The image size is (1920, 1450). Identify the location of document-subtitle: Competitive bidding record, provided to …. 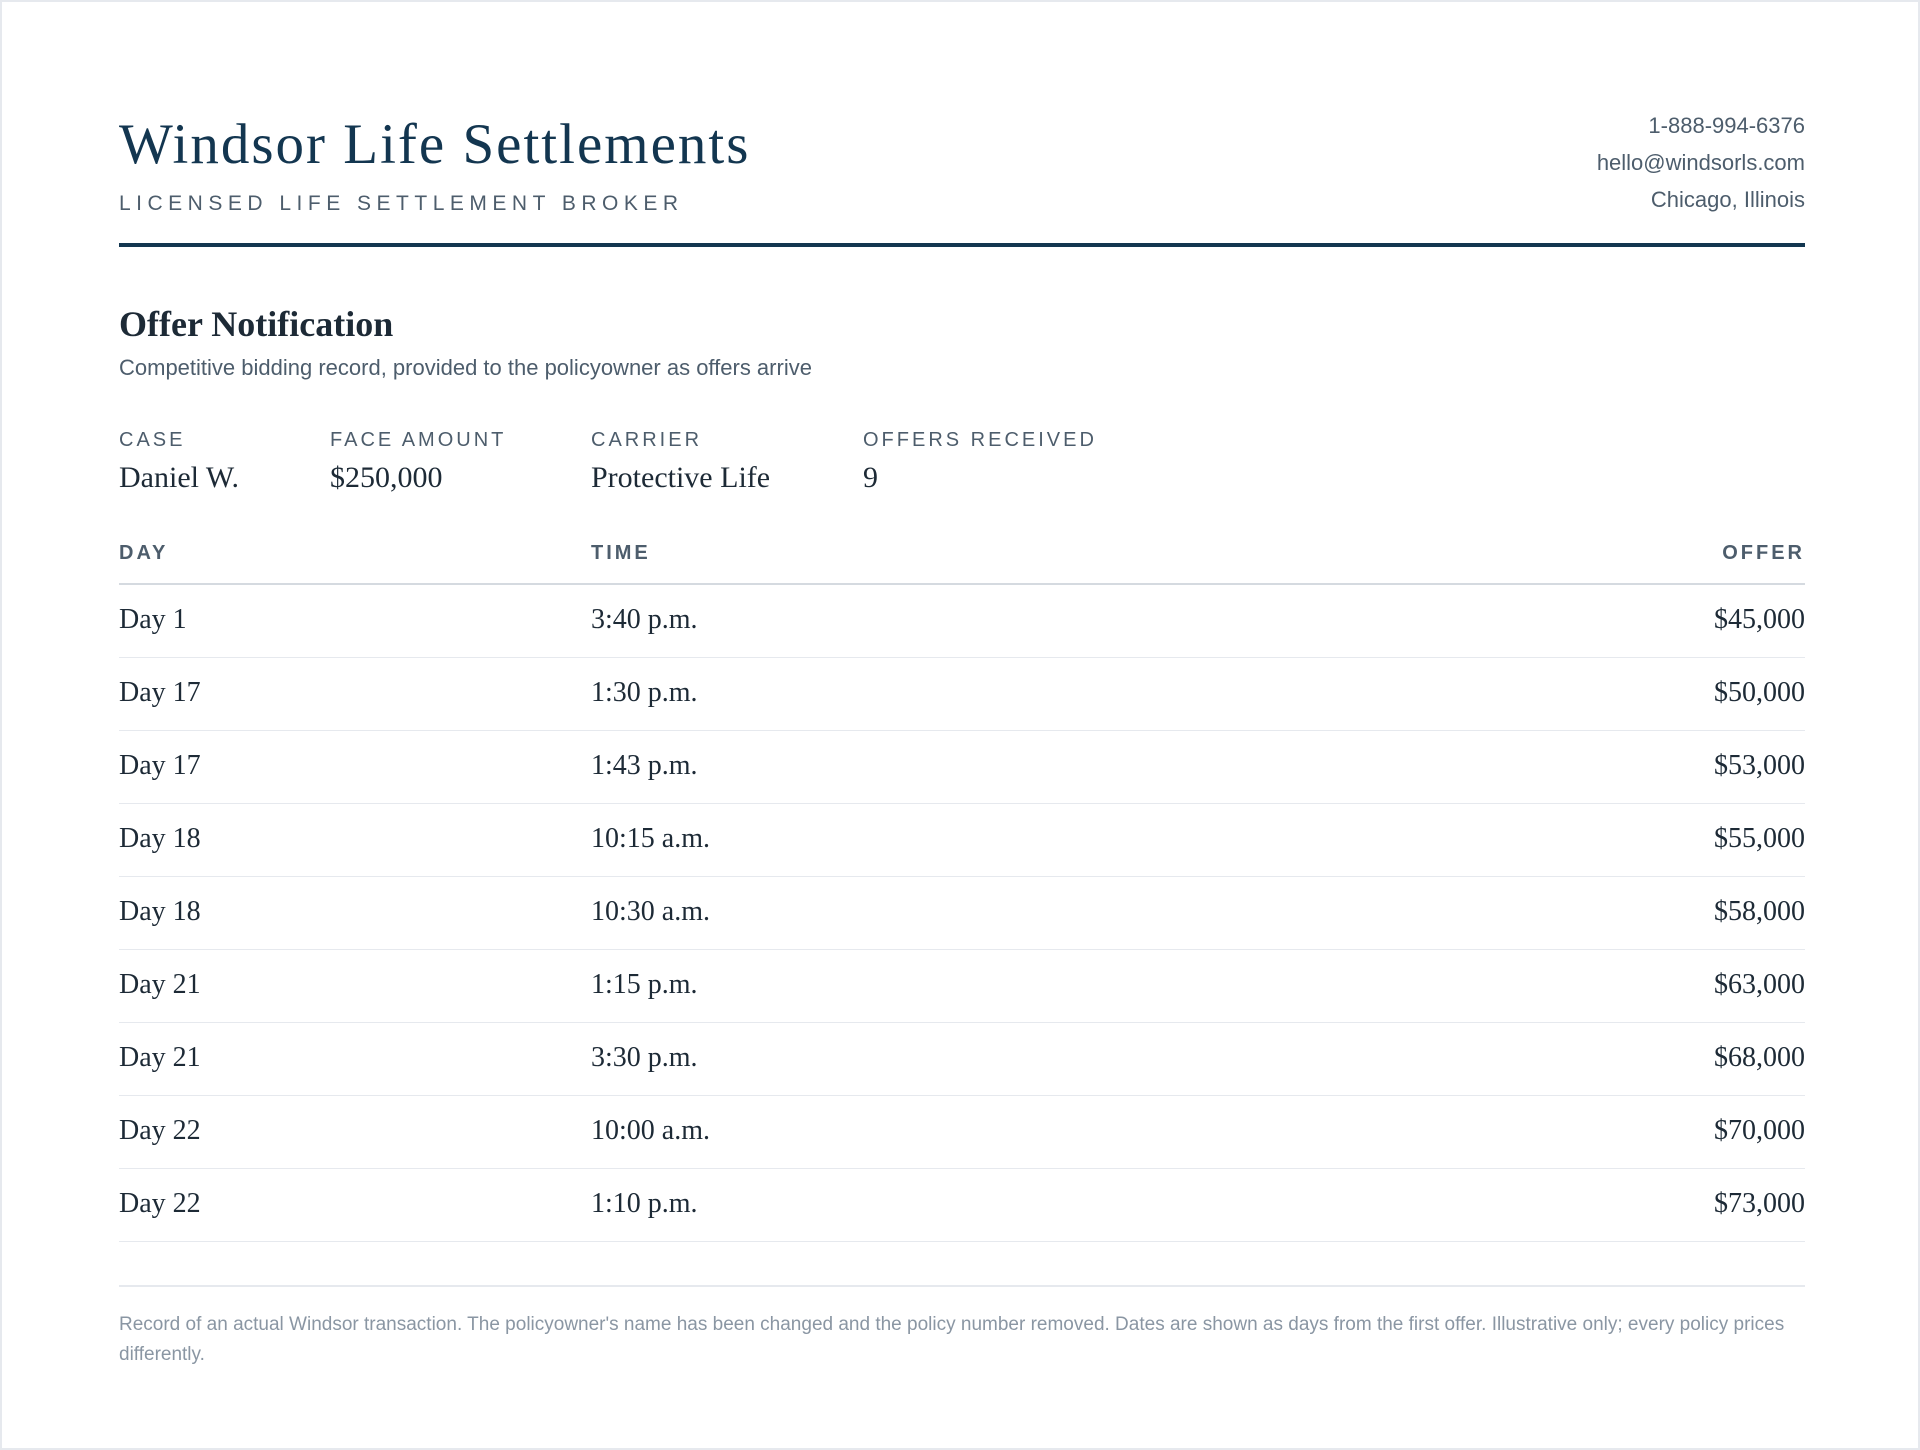
(465, 367).